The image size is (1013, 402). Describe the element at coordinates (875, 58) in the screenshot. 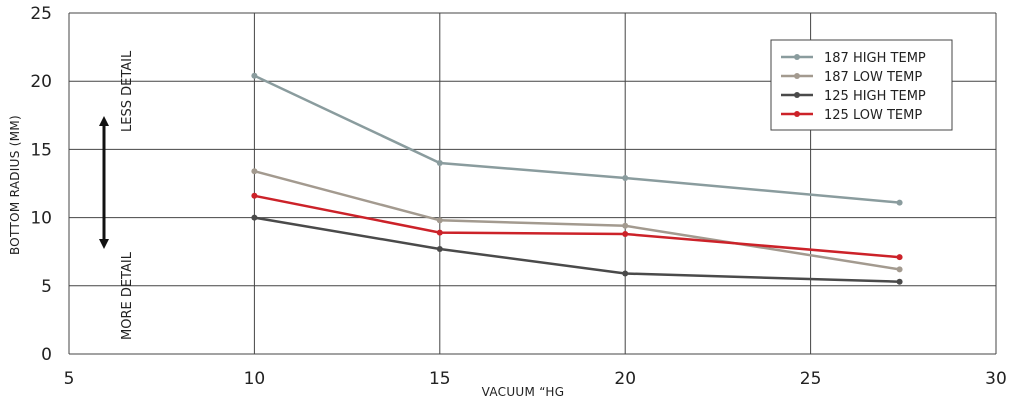

I see `legend-label: 187 HIGH TEMP` at that location.